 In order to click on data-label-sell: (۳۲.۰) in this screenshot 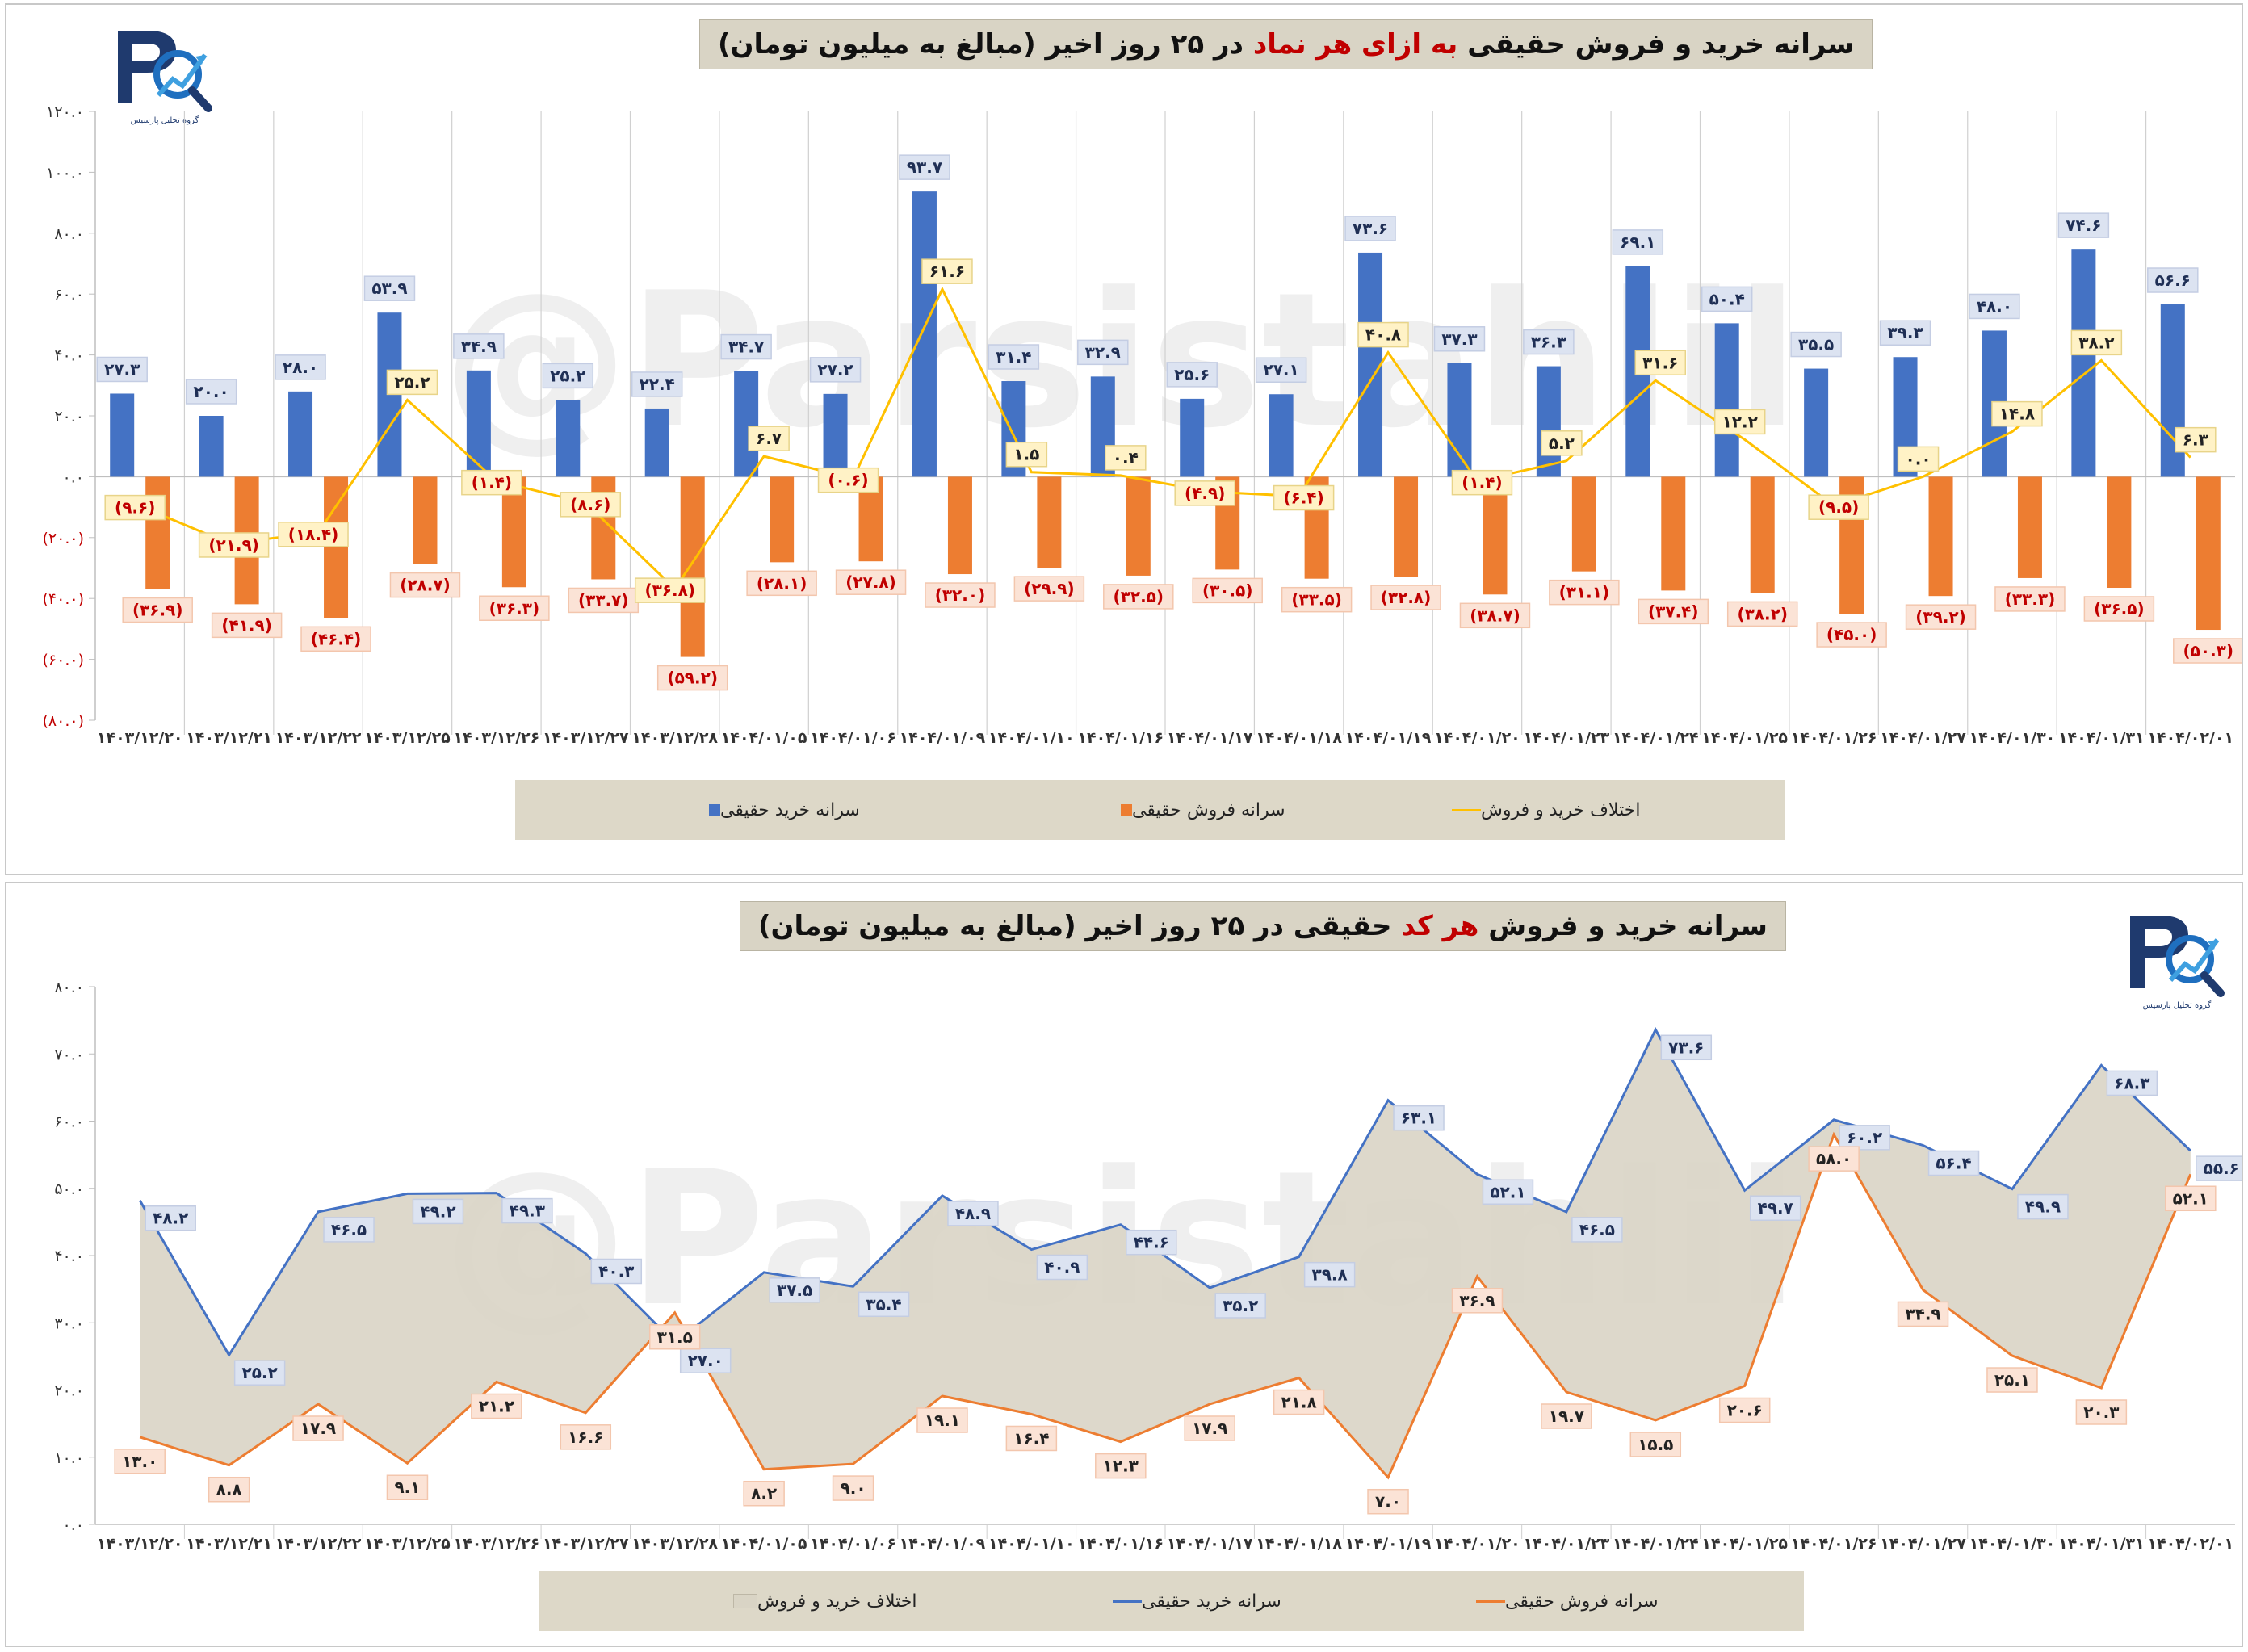, I will do `click(961, 595)`.